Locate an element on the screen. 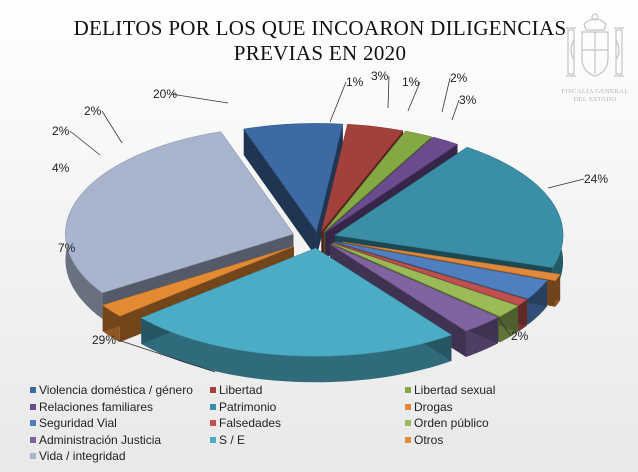 The image size is (638, 472). pie-slice-administraci-n-justicia is located at coordinates (414, 288).